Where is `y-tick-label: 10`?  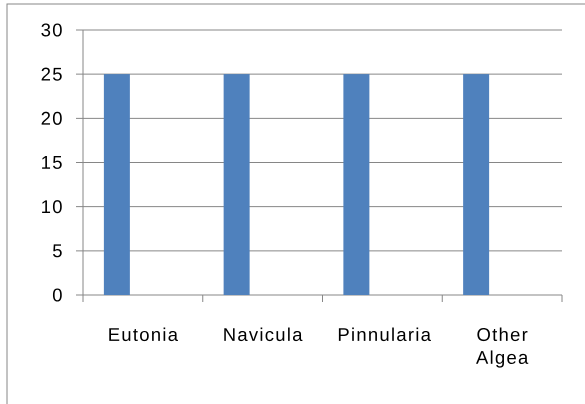 y-tick-label: 10 is located at coordinates (52, 207).